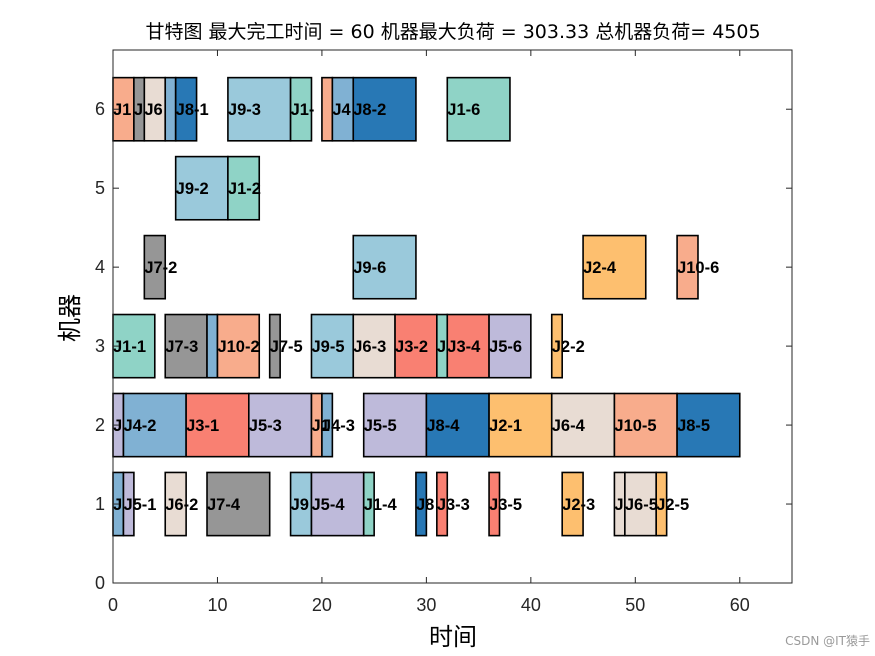  Describe the element at coordinates (740, 605) in the screenshot. I see `x-tick-label: 60` at that location.